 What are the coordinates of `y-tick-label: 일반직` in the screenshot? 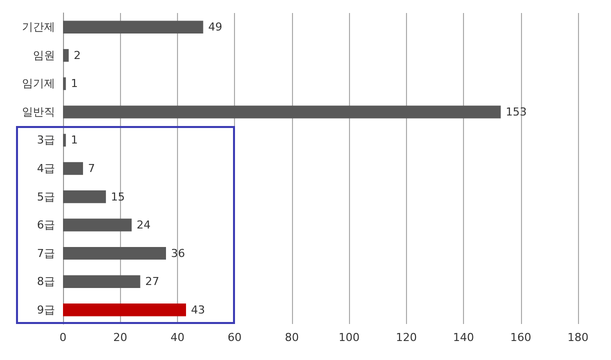 It's located at (38, 111).